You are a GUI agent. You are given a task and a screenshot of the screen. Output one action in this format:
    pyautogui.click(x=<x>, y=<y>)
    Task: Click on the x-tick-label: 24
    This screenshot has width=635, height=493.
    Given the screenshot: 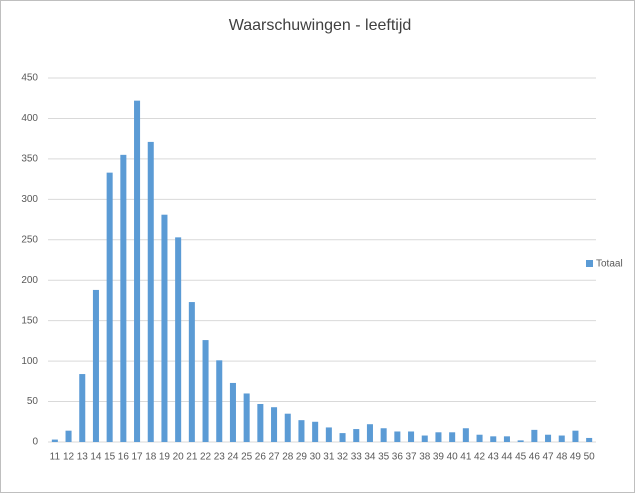 What is the action you would take?
    pyautogui.click(x=233, y=457)
    